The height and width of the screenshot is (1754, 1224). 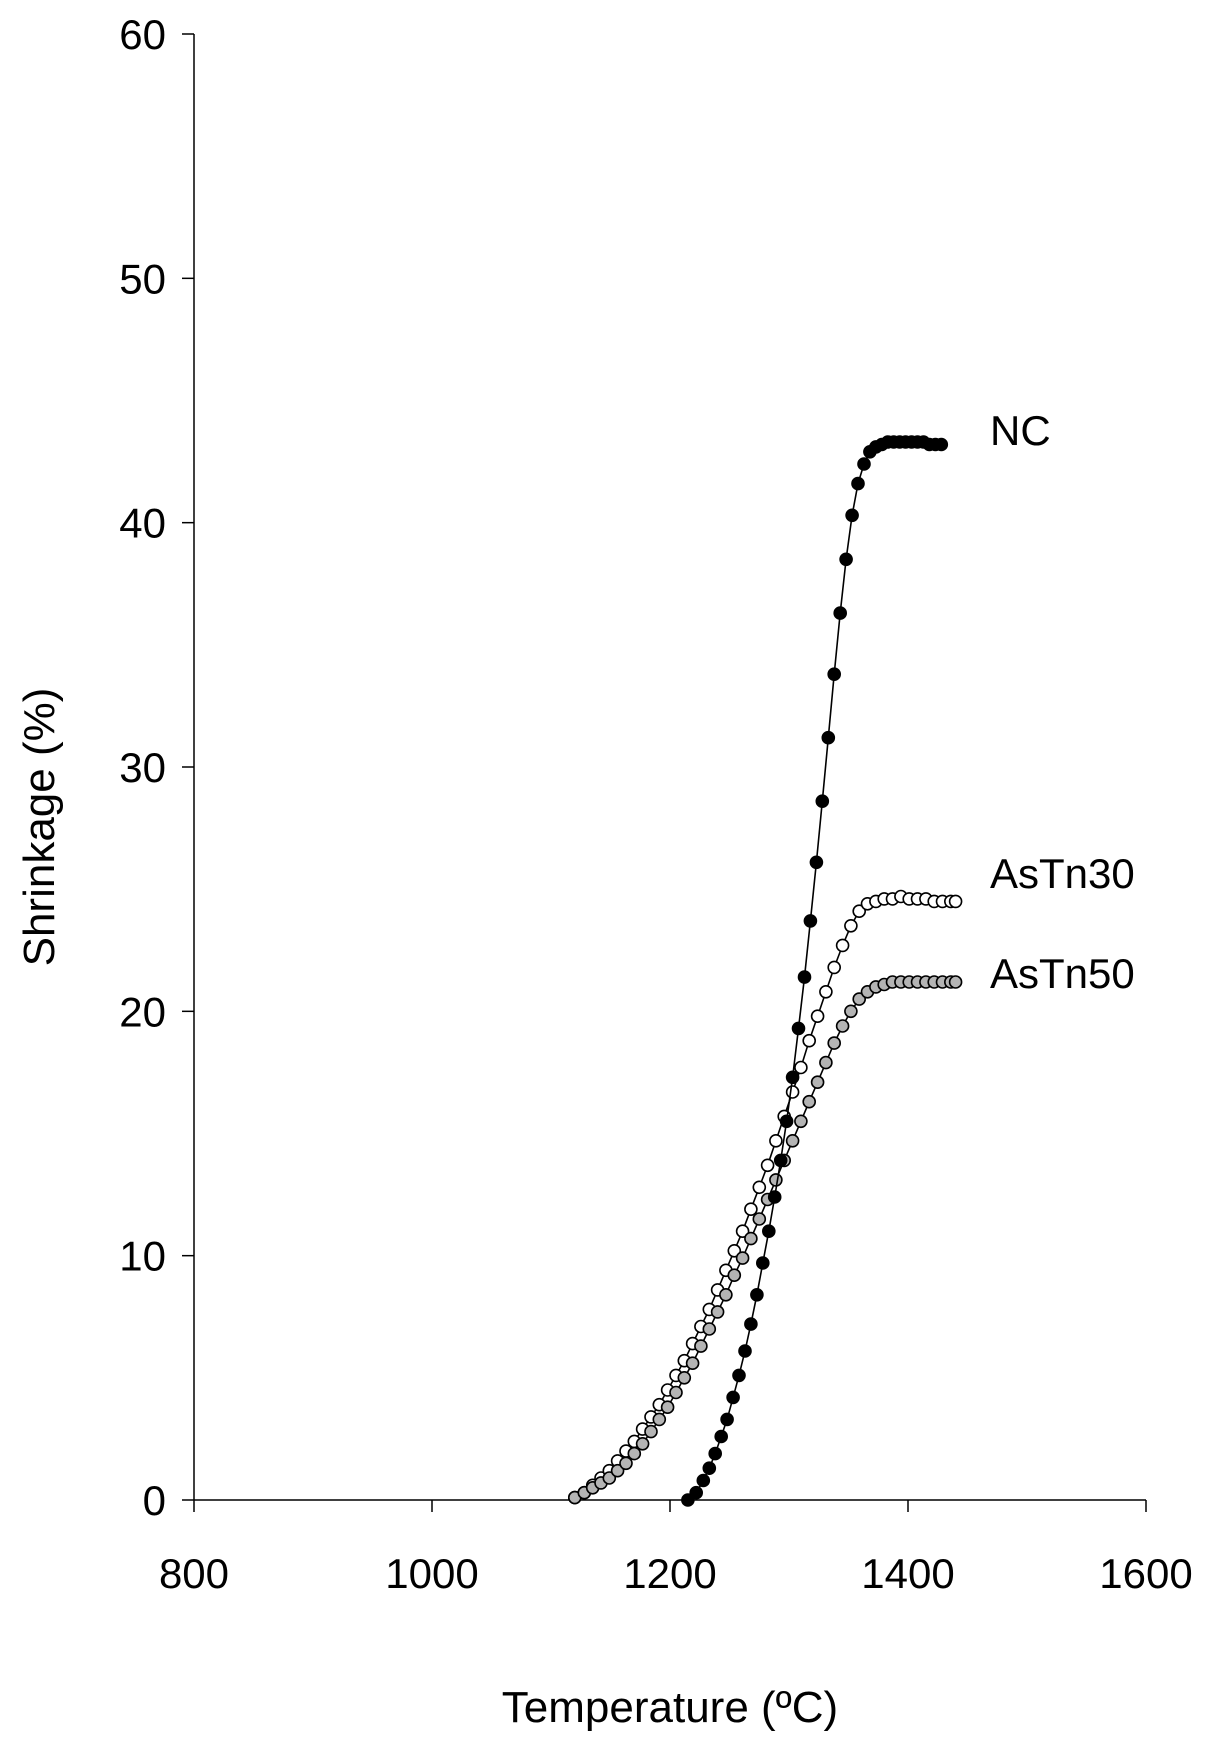 I want to click on series-astn50, so click(x=765, y=1240).